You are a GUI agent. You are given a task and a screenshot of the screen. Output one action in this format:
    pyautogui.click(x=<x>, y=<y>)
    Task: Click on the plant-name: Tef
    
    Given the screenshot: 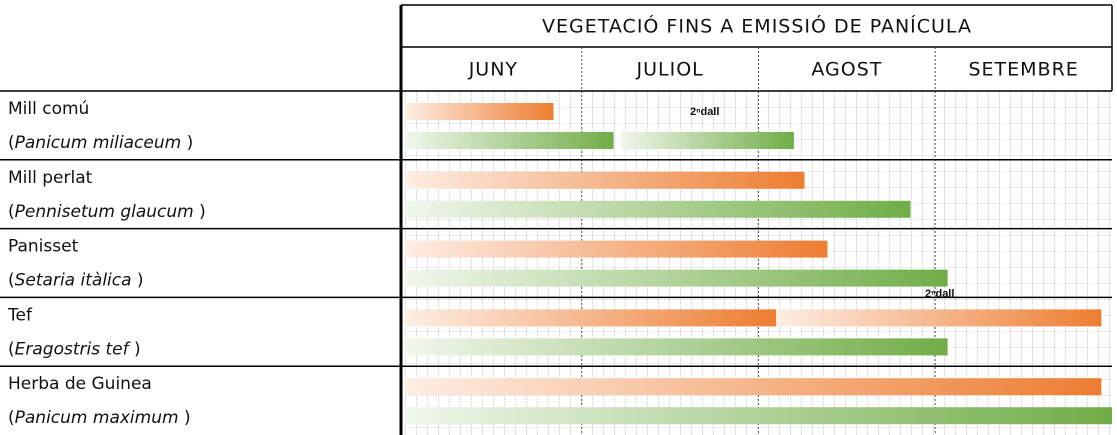 What is the action you would take?
    pyautogui.click(x=20, y=315)
    